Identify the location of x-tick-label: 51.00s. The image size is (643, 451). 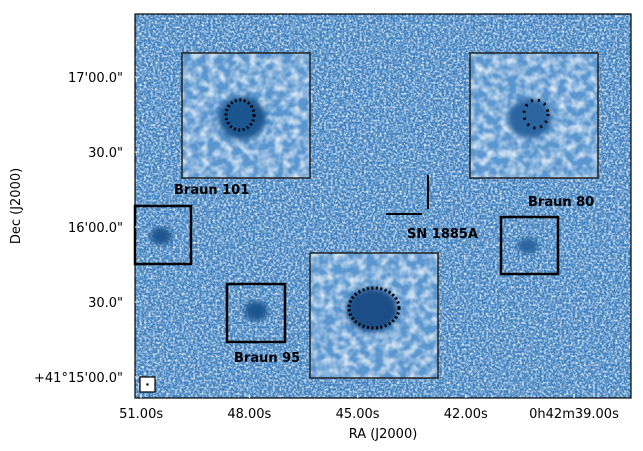
(141, 414).